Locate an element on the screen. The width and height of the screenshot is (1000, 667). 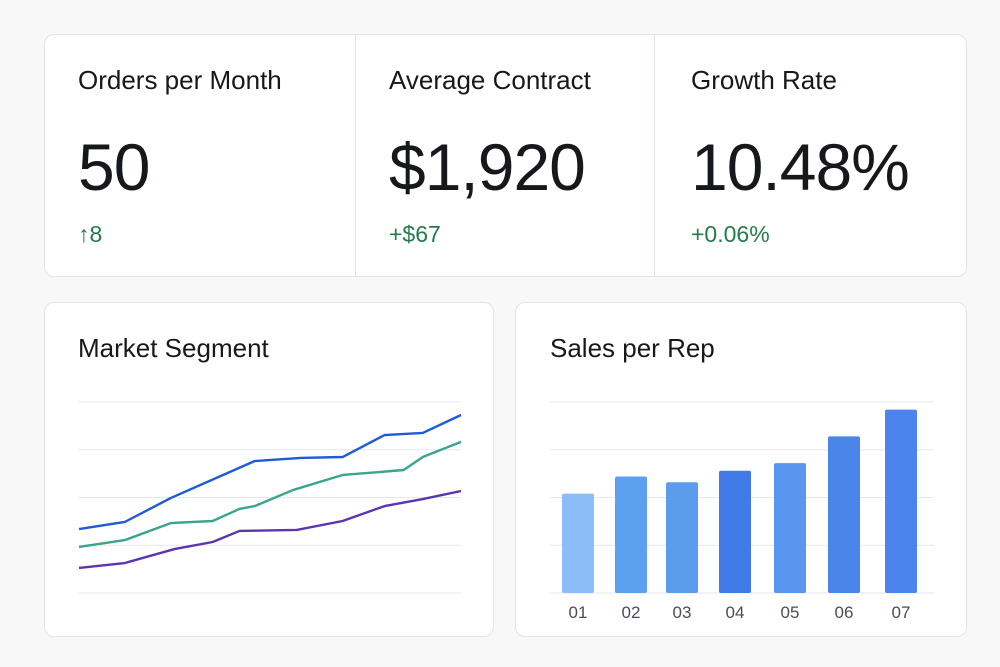
x-tick-label: 07 is located at coordinates (901, 612).